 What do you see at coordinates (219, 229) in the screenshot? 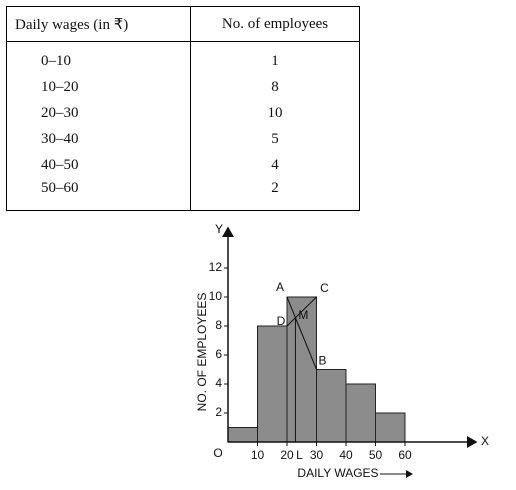
I see `y-axis-letter: Y` at bounding box center [219, 229].